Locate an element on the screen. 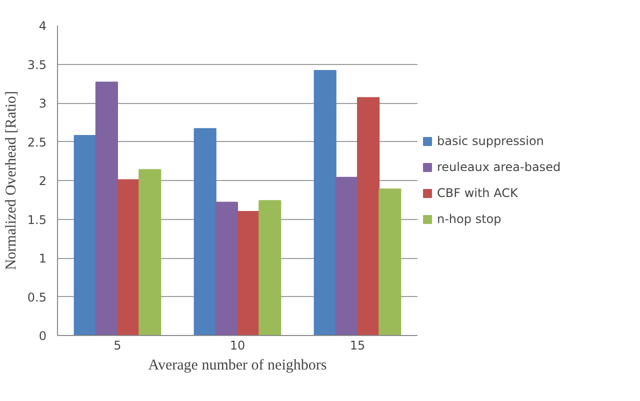 The width and height of the screenshot is (640, 401). y-tick-label: 3 is located at coordinates (42, 103).